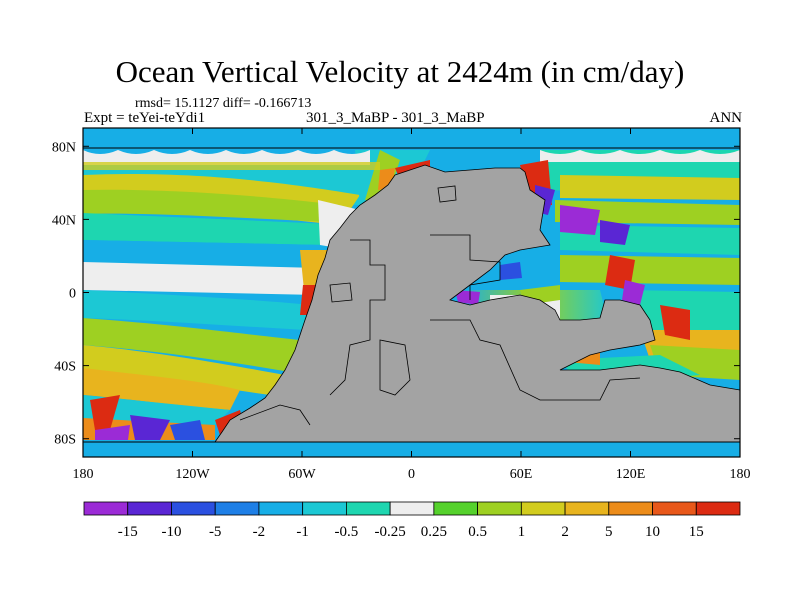 This screenshot has height=600, width=800. What do you see at coordinates (65, 440) in the screenshot?
I see `y-tick-label: 80S` at bounding box center [65, 440].